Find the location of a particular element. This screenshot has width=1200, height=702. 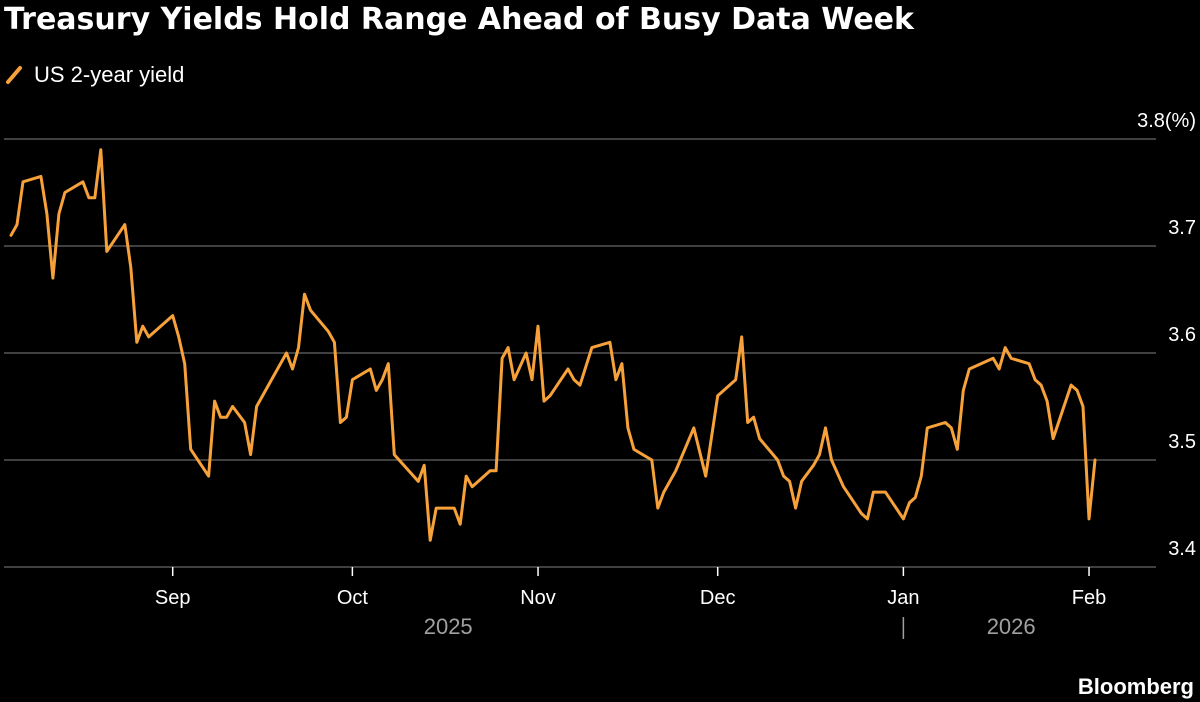

y-tick-label: 3.5 is located at coordinates (1182, 442).